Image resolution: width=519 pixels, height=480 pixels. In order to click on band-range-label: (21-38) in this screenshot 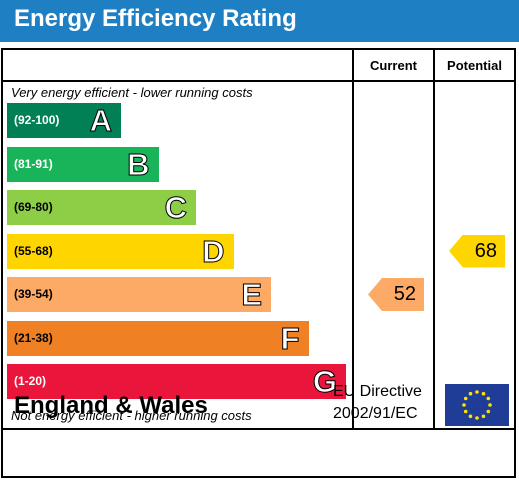, I will do `click(33, 337)`.